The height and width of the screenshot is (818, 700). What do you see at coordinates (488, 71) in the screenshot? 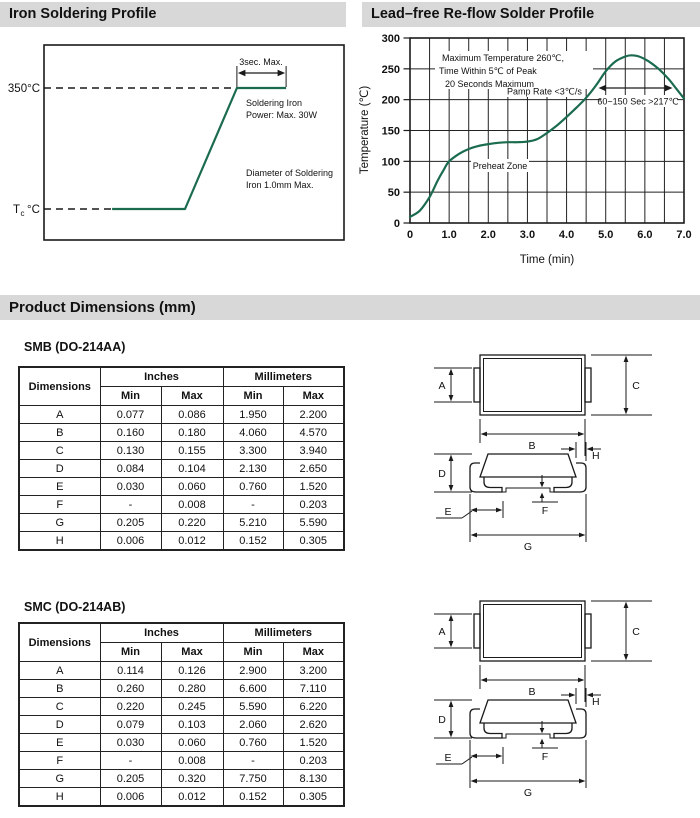
I see `max-temp-annotation-line2: Time Within 5℃ of Peak` at bounding box center [488, 71].